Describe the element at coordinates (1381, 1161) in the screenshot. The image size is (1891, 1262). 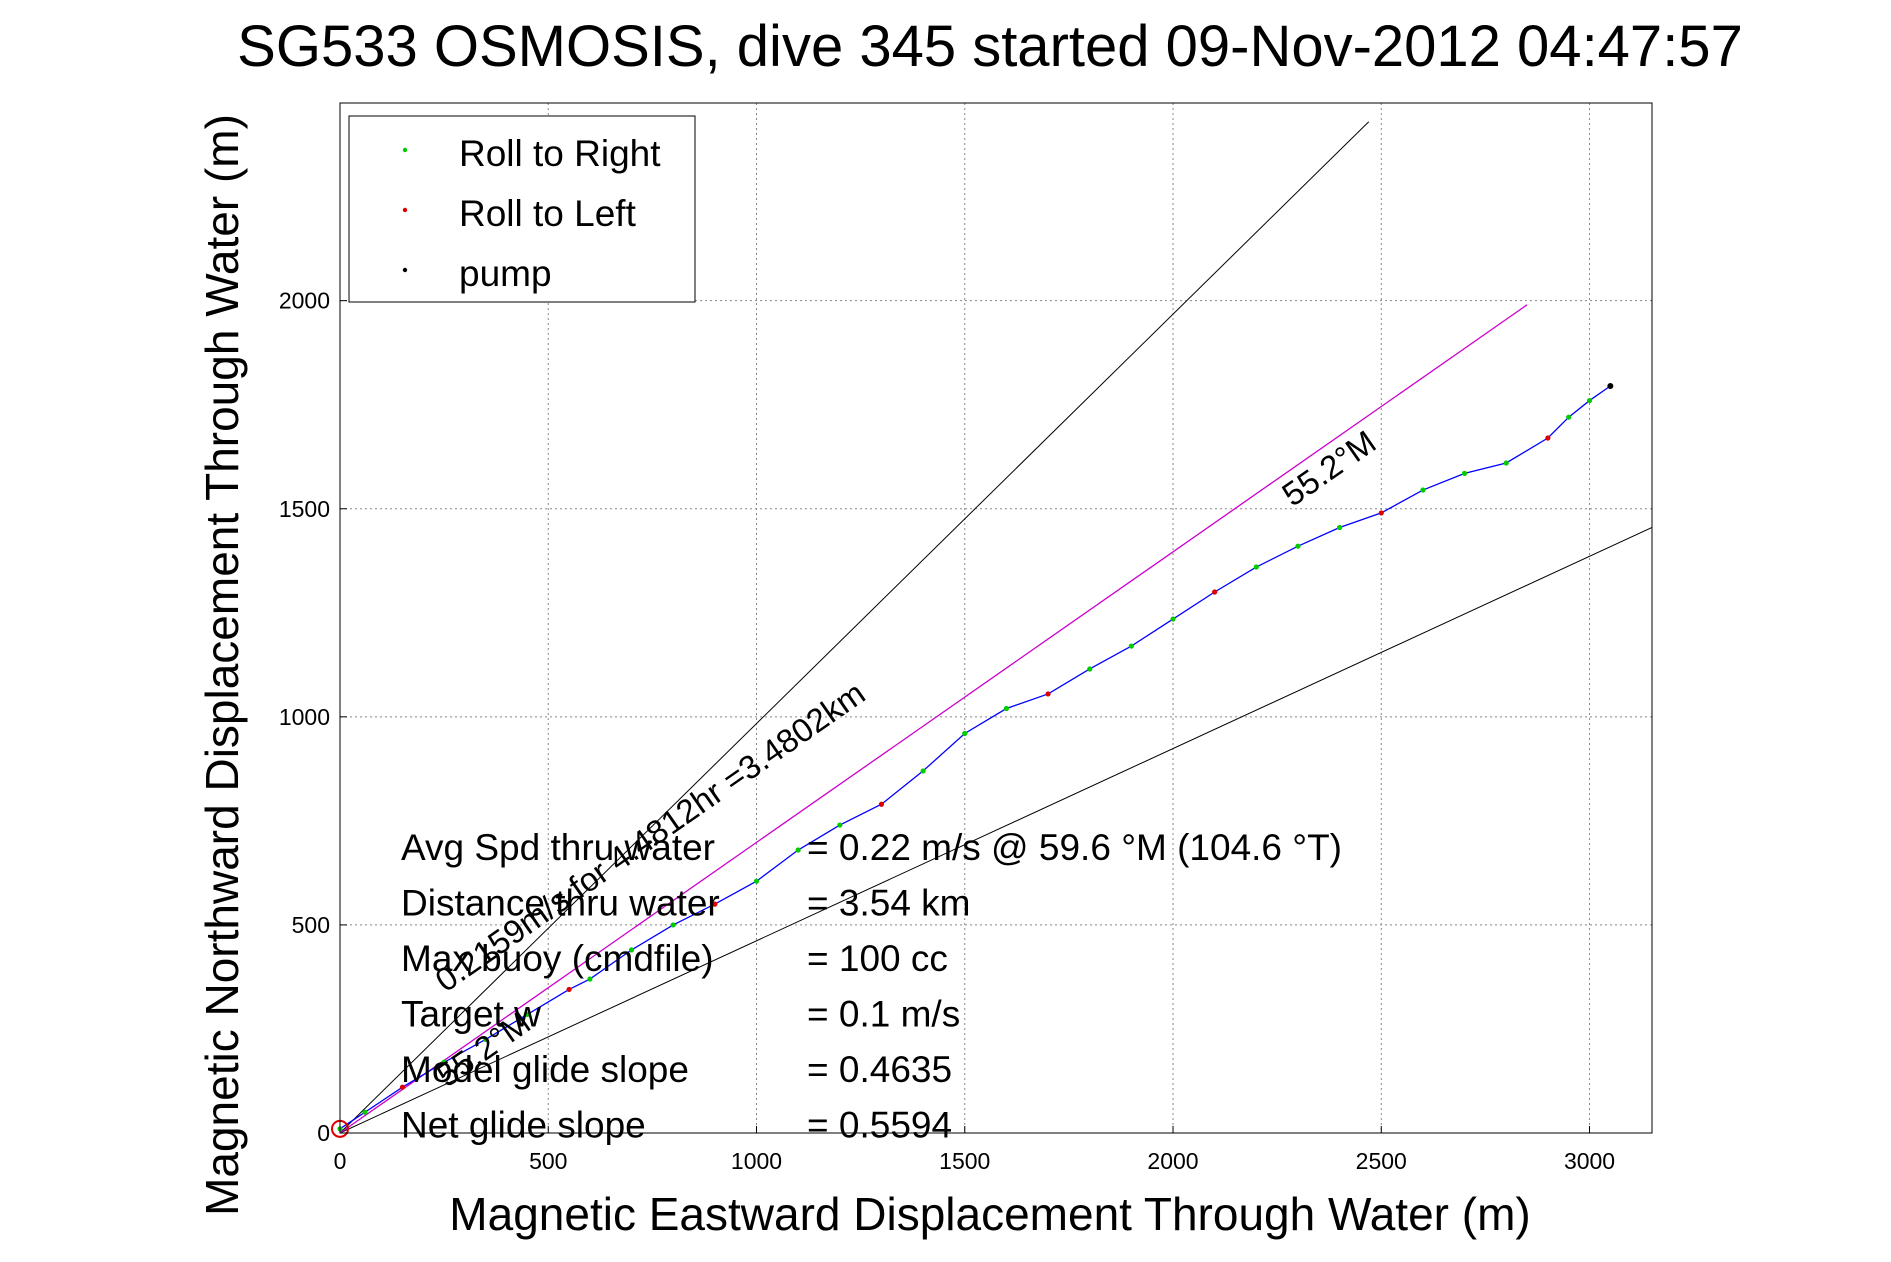
I see `x-tick-label: 2500` at that location.